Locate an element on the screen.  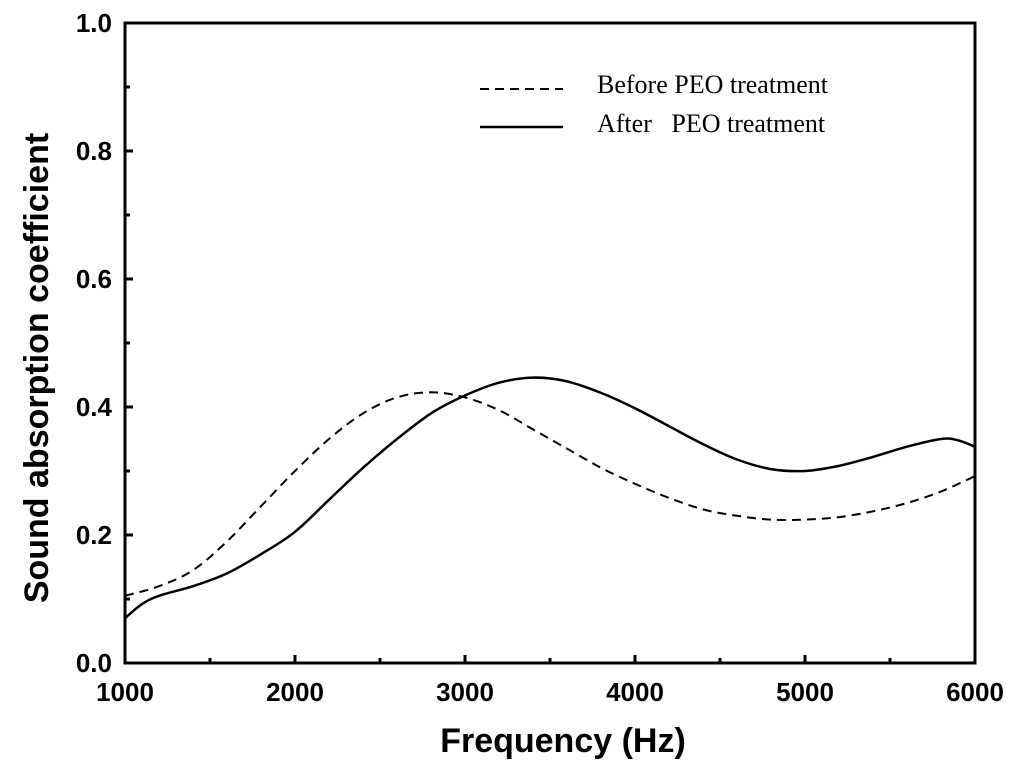
legend: Before PEO treatment After PEO treatment is located at coordinates (654, 104).